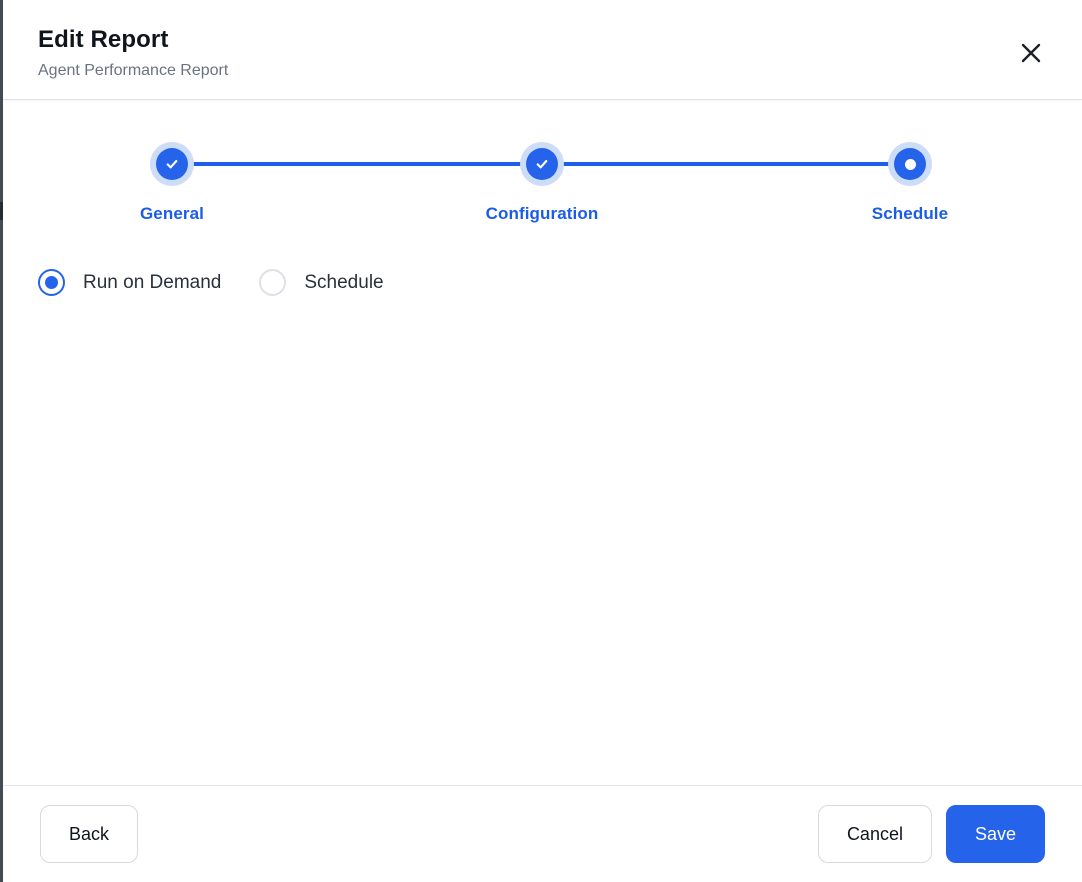 The width and height of the screenshot is (1082, 882). What do you see at coordinates (542, 833) in the screenshot?
I see `modal-footer: Back Cancel Save` at bounding box center [542, 833].